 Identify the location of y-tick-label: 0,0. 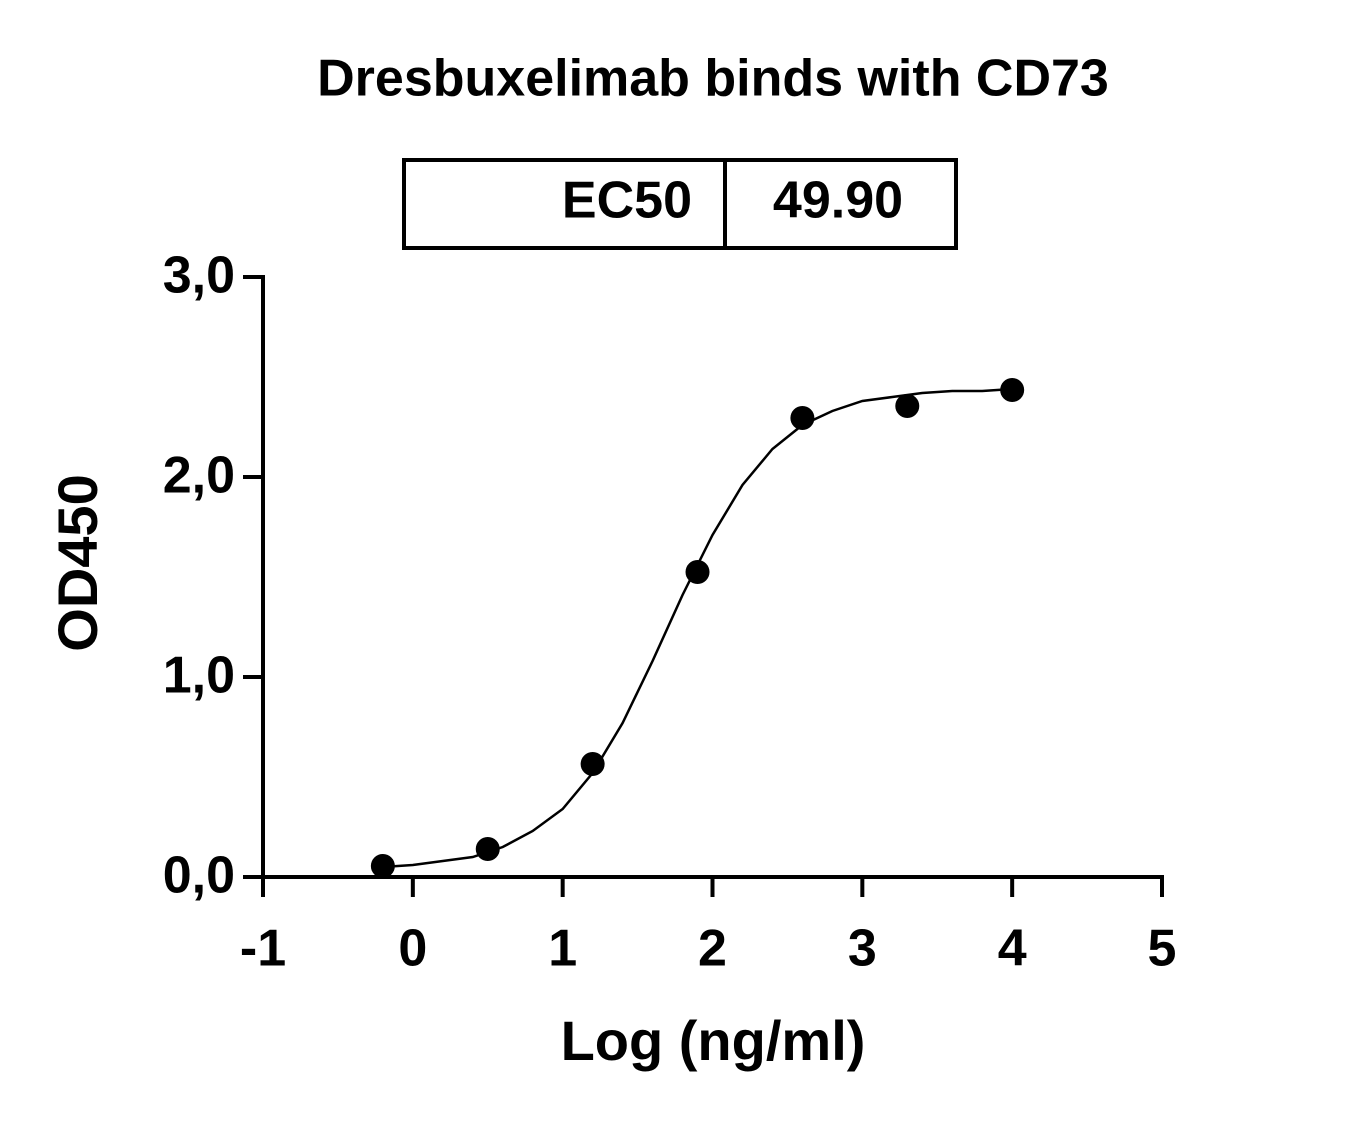
(199, 876).